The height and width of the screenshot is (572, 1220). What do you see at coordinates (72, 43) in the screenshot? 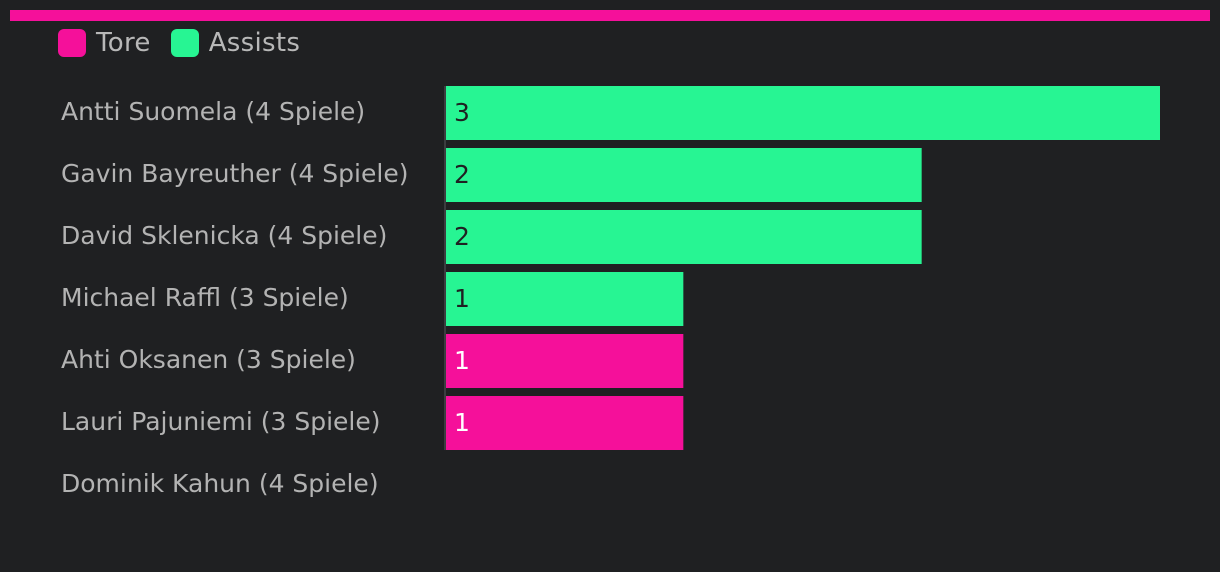
I see `legend-swatch-tore` at bounding box center [72, 43].